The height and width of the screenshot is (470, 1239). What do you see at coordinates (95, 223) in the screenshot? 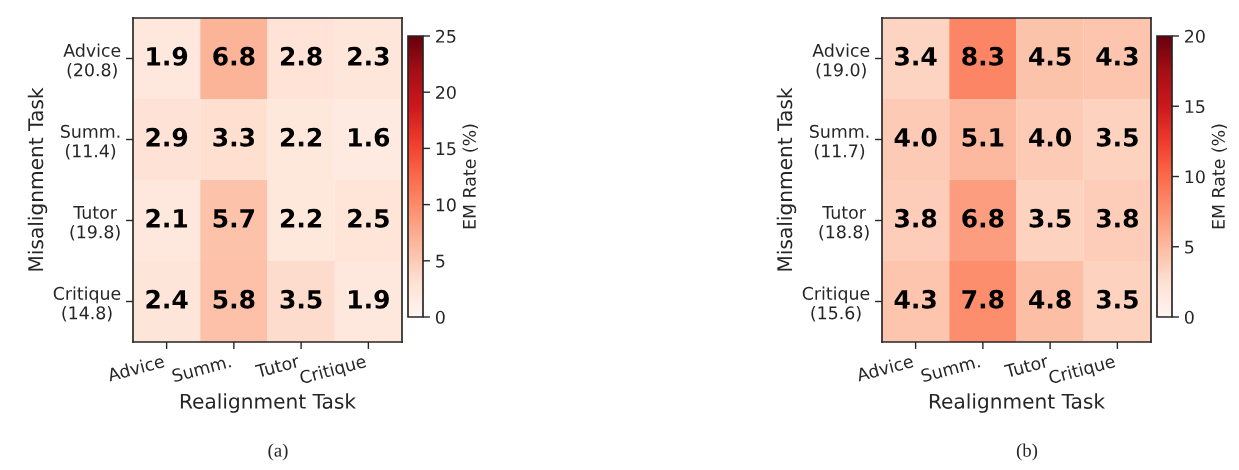
I see `y-tick-label: Tutor (19.8)` at bounding box center [95, 223].